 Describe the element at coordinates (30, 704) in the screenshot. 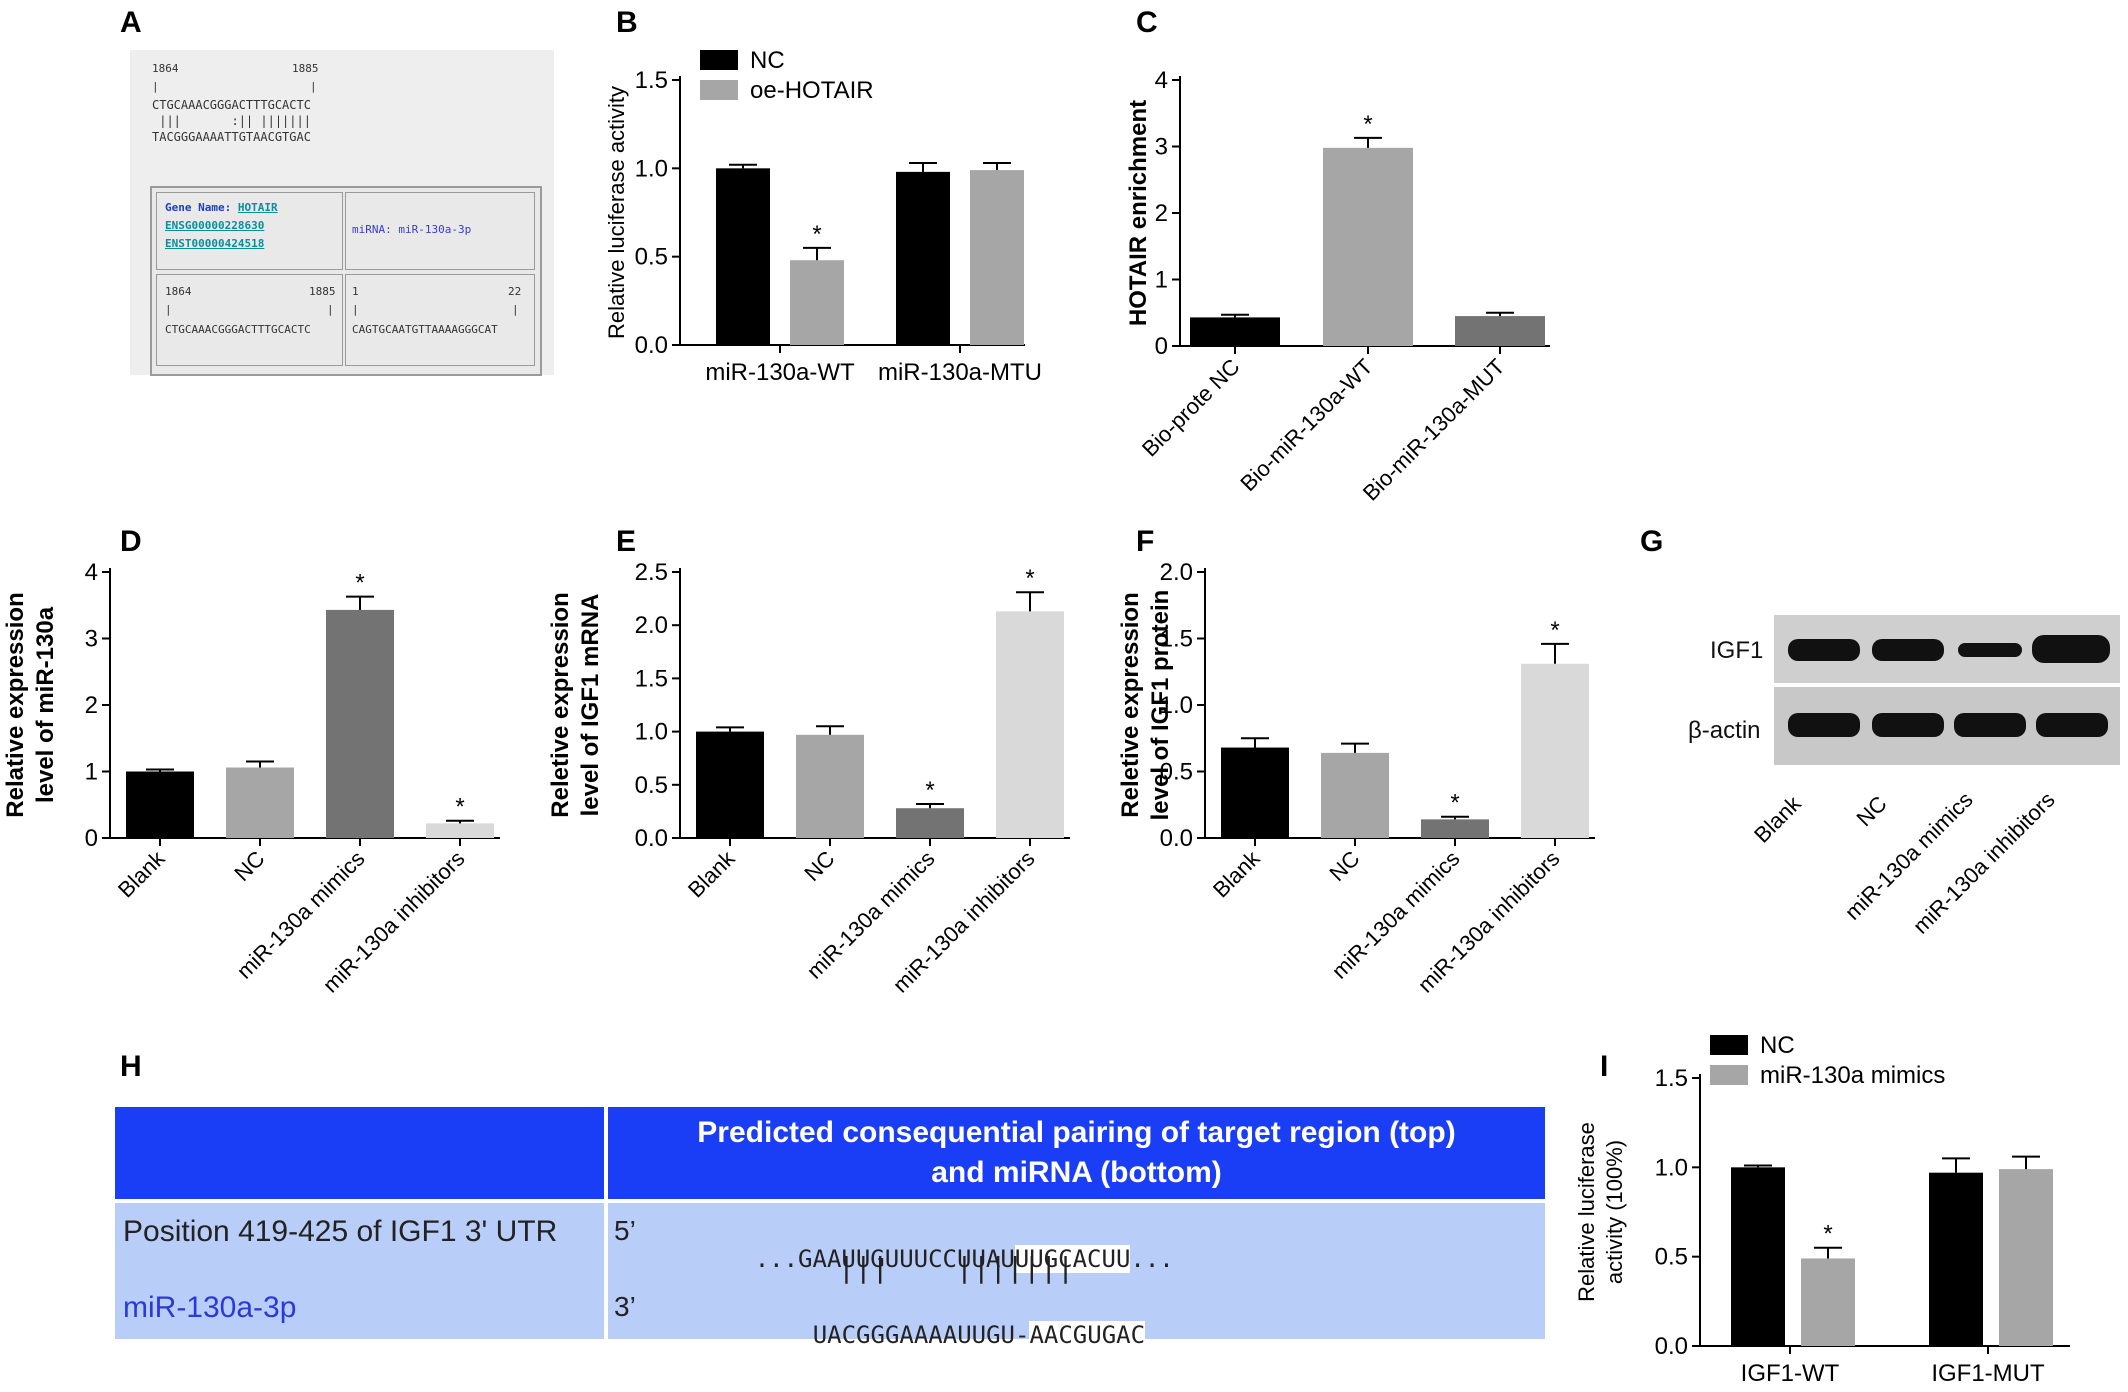

I see `chart-d-y-label: Relative expression level of miR-130a` at that location.